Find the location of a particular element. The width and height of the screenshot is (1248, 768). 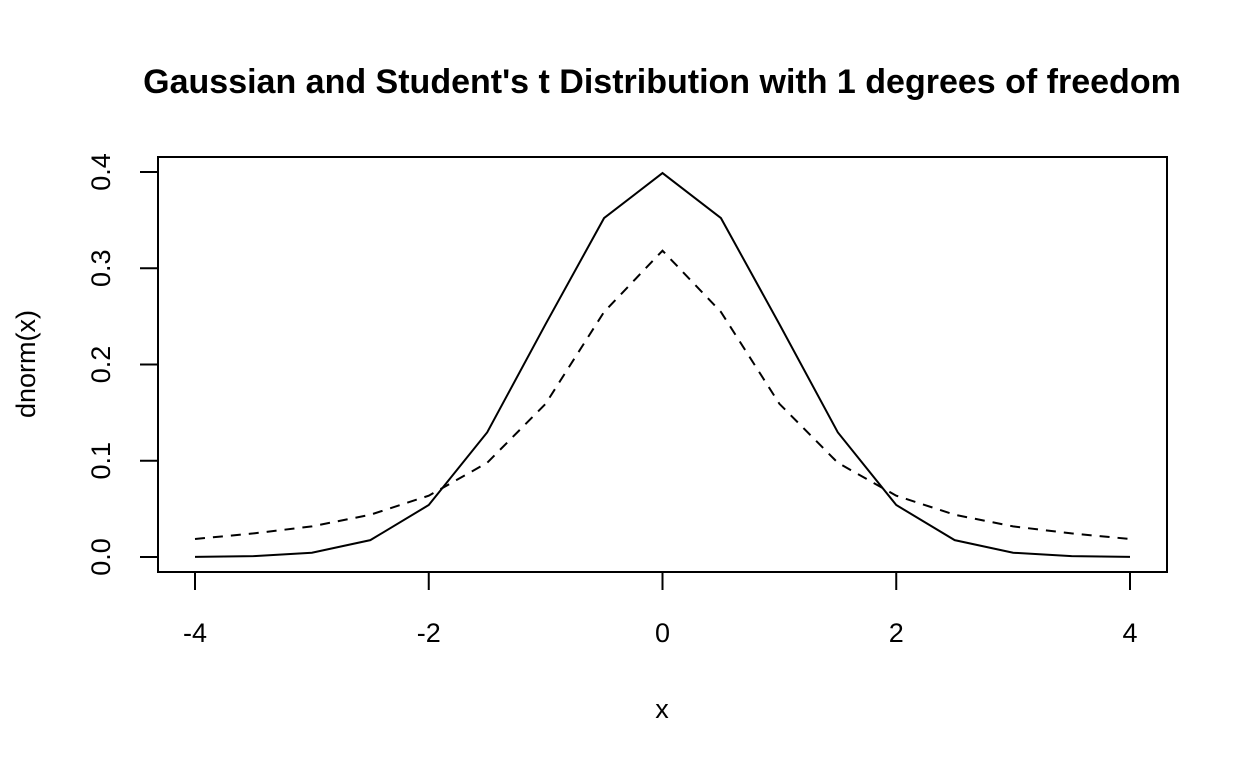

y-tick-label: 0.3 is located at coordinates (101, 268).